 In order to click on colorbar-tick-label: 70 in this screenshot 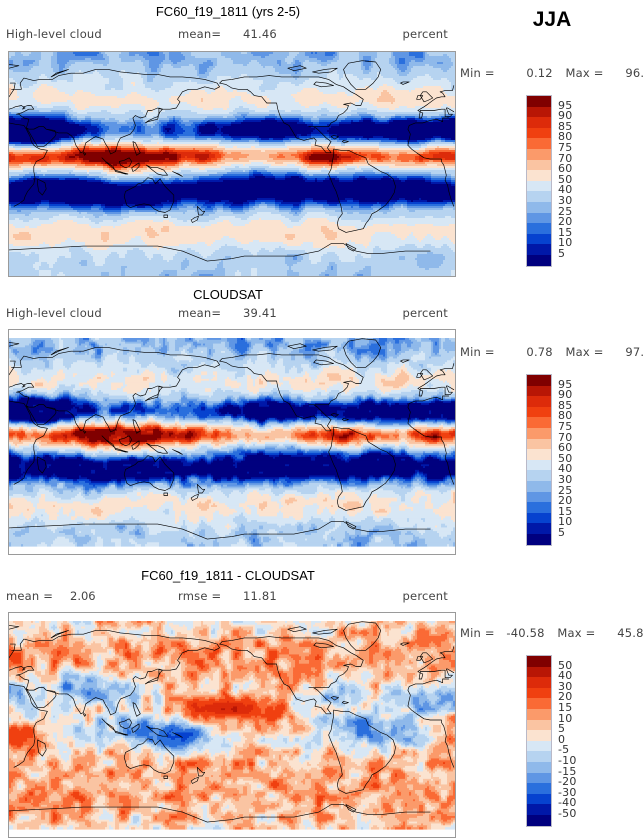, I will do `click(565, 158)`.